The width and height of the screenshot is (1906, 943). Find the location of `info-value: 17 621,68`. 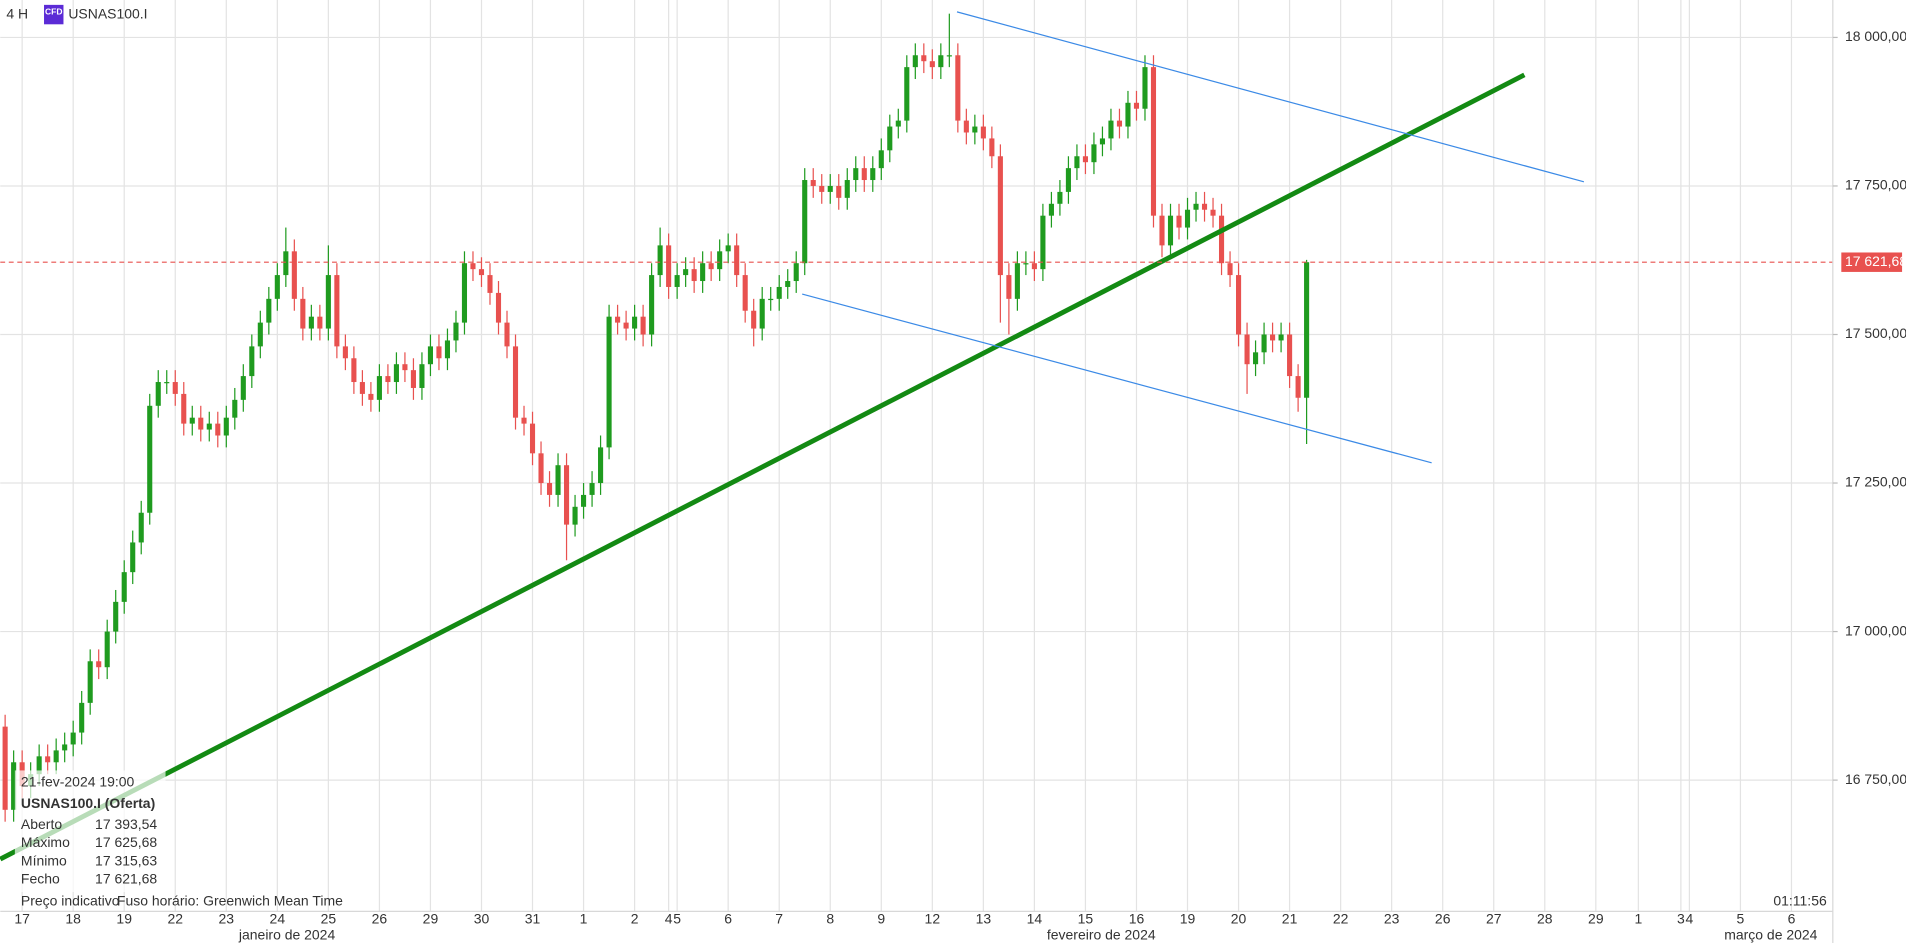

info-value: 17 621,68 is located at coordinates (126, 878).